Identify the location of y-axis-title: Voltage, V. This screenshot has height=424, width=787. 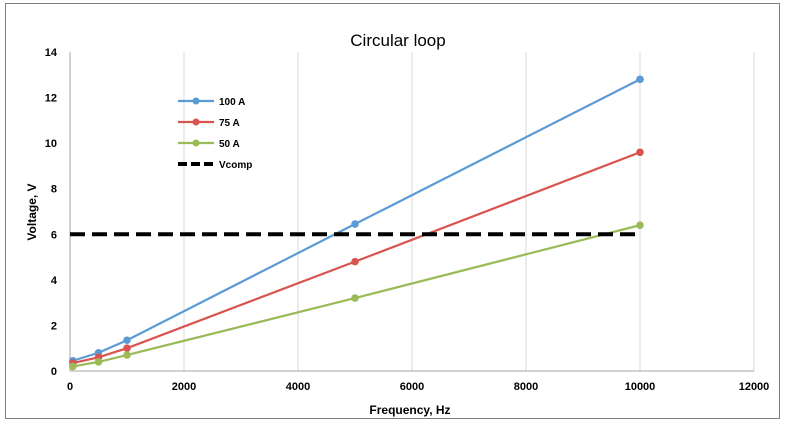
(32, 211).